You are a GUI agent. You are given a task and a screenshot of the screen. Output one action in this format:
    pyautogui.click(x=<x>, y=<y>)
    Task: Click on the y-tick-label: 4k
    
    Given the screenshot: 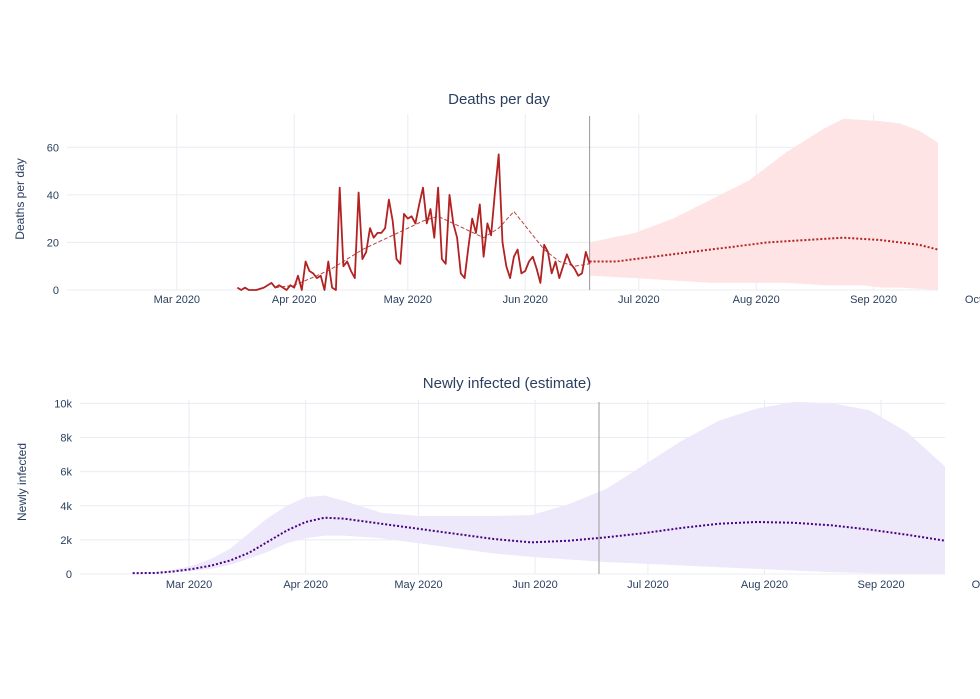 What is the action you would take?
    pyautogui.click(x=66, y=507)
    